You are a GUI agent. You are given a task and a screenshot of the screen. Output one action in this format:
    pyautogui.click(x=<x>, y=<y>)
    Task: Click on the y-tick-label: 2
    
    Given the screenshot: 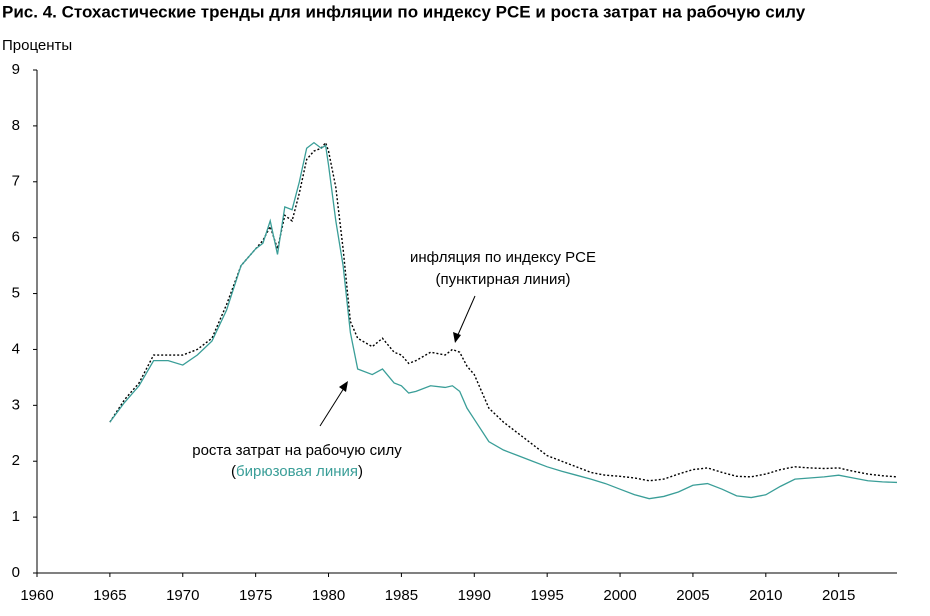 What is the action you would take?
    pyautogui.click(x=16, y=460)
    